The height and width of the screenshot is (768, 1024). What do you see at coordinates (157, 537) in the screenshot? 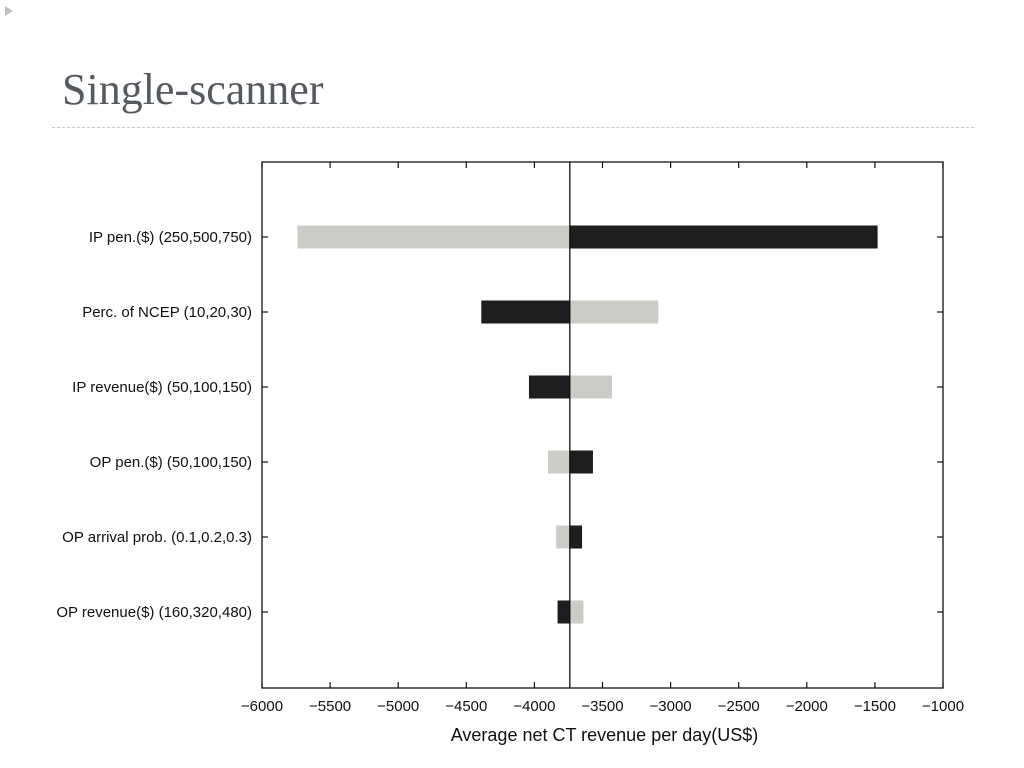
I see `y-category-label: OP arrival prob. (0.1,0.2,0.3)` at bounding box center [157, 537].